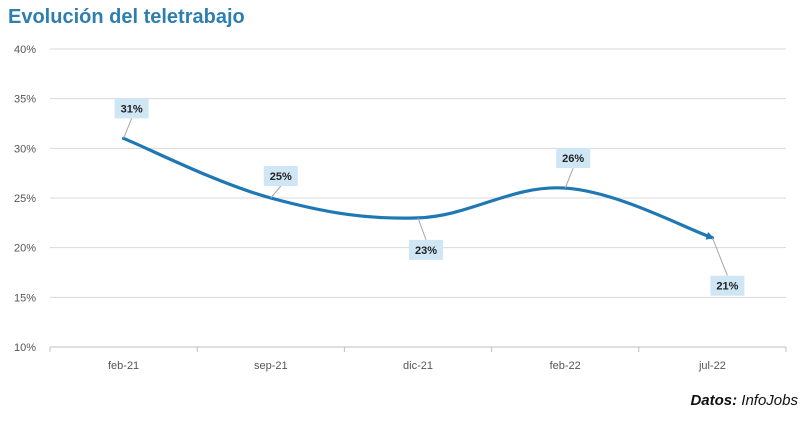 The image size is (806, 425). What do you see at coordinates (271, 366) in the screenshot?
I see `x-tick-label: sep-21` at bounding box center [271, 366].